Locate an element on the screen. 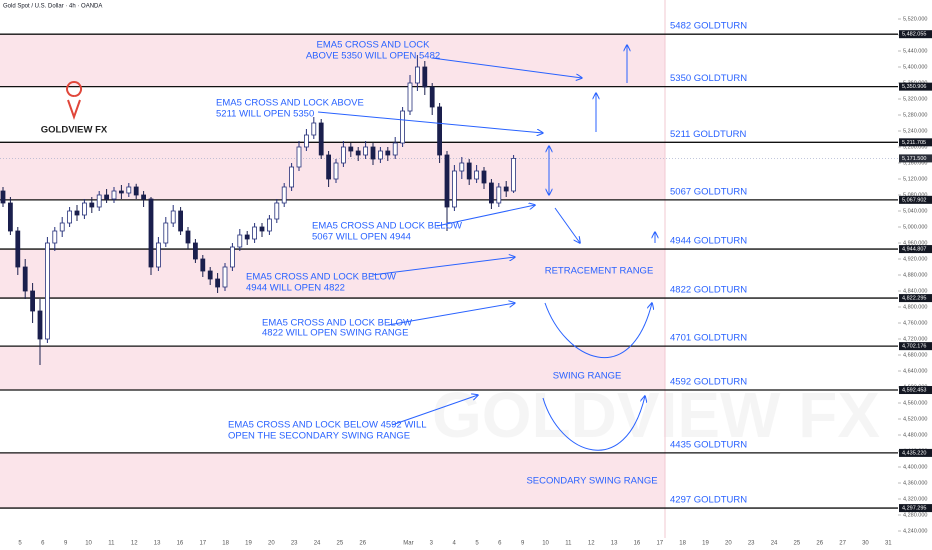 Image resolution: width=932 pixels, height=550 pixels. level-label: 4,435.220 is located at coordinates (914, 453).